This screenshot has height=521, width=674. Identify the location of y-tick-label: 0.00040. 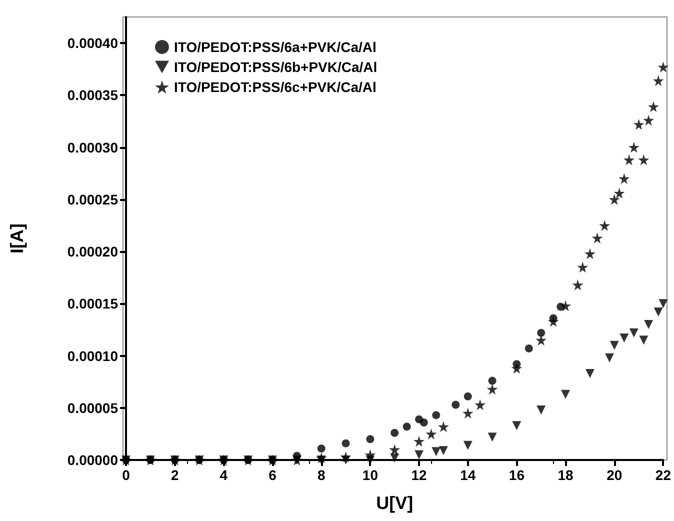
(92, 43).